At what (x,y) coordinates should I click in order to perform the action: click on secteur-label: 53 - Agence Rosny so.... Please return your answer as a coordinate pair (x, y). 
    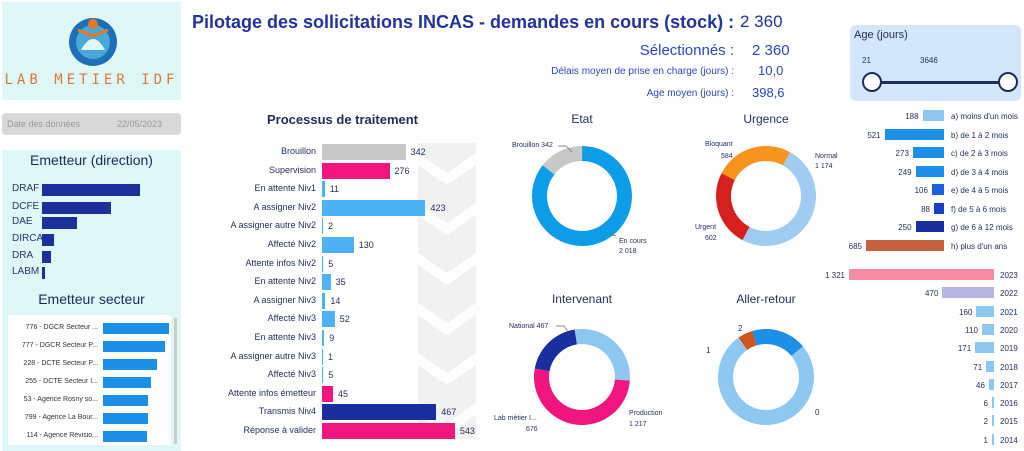
    Looking at the image, I should click on (60, 399).